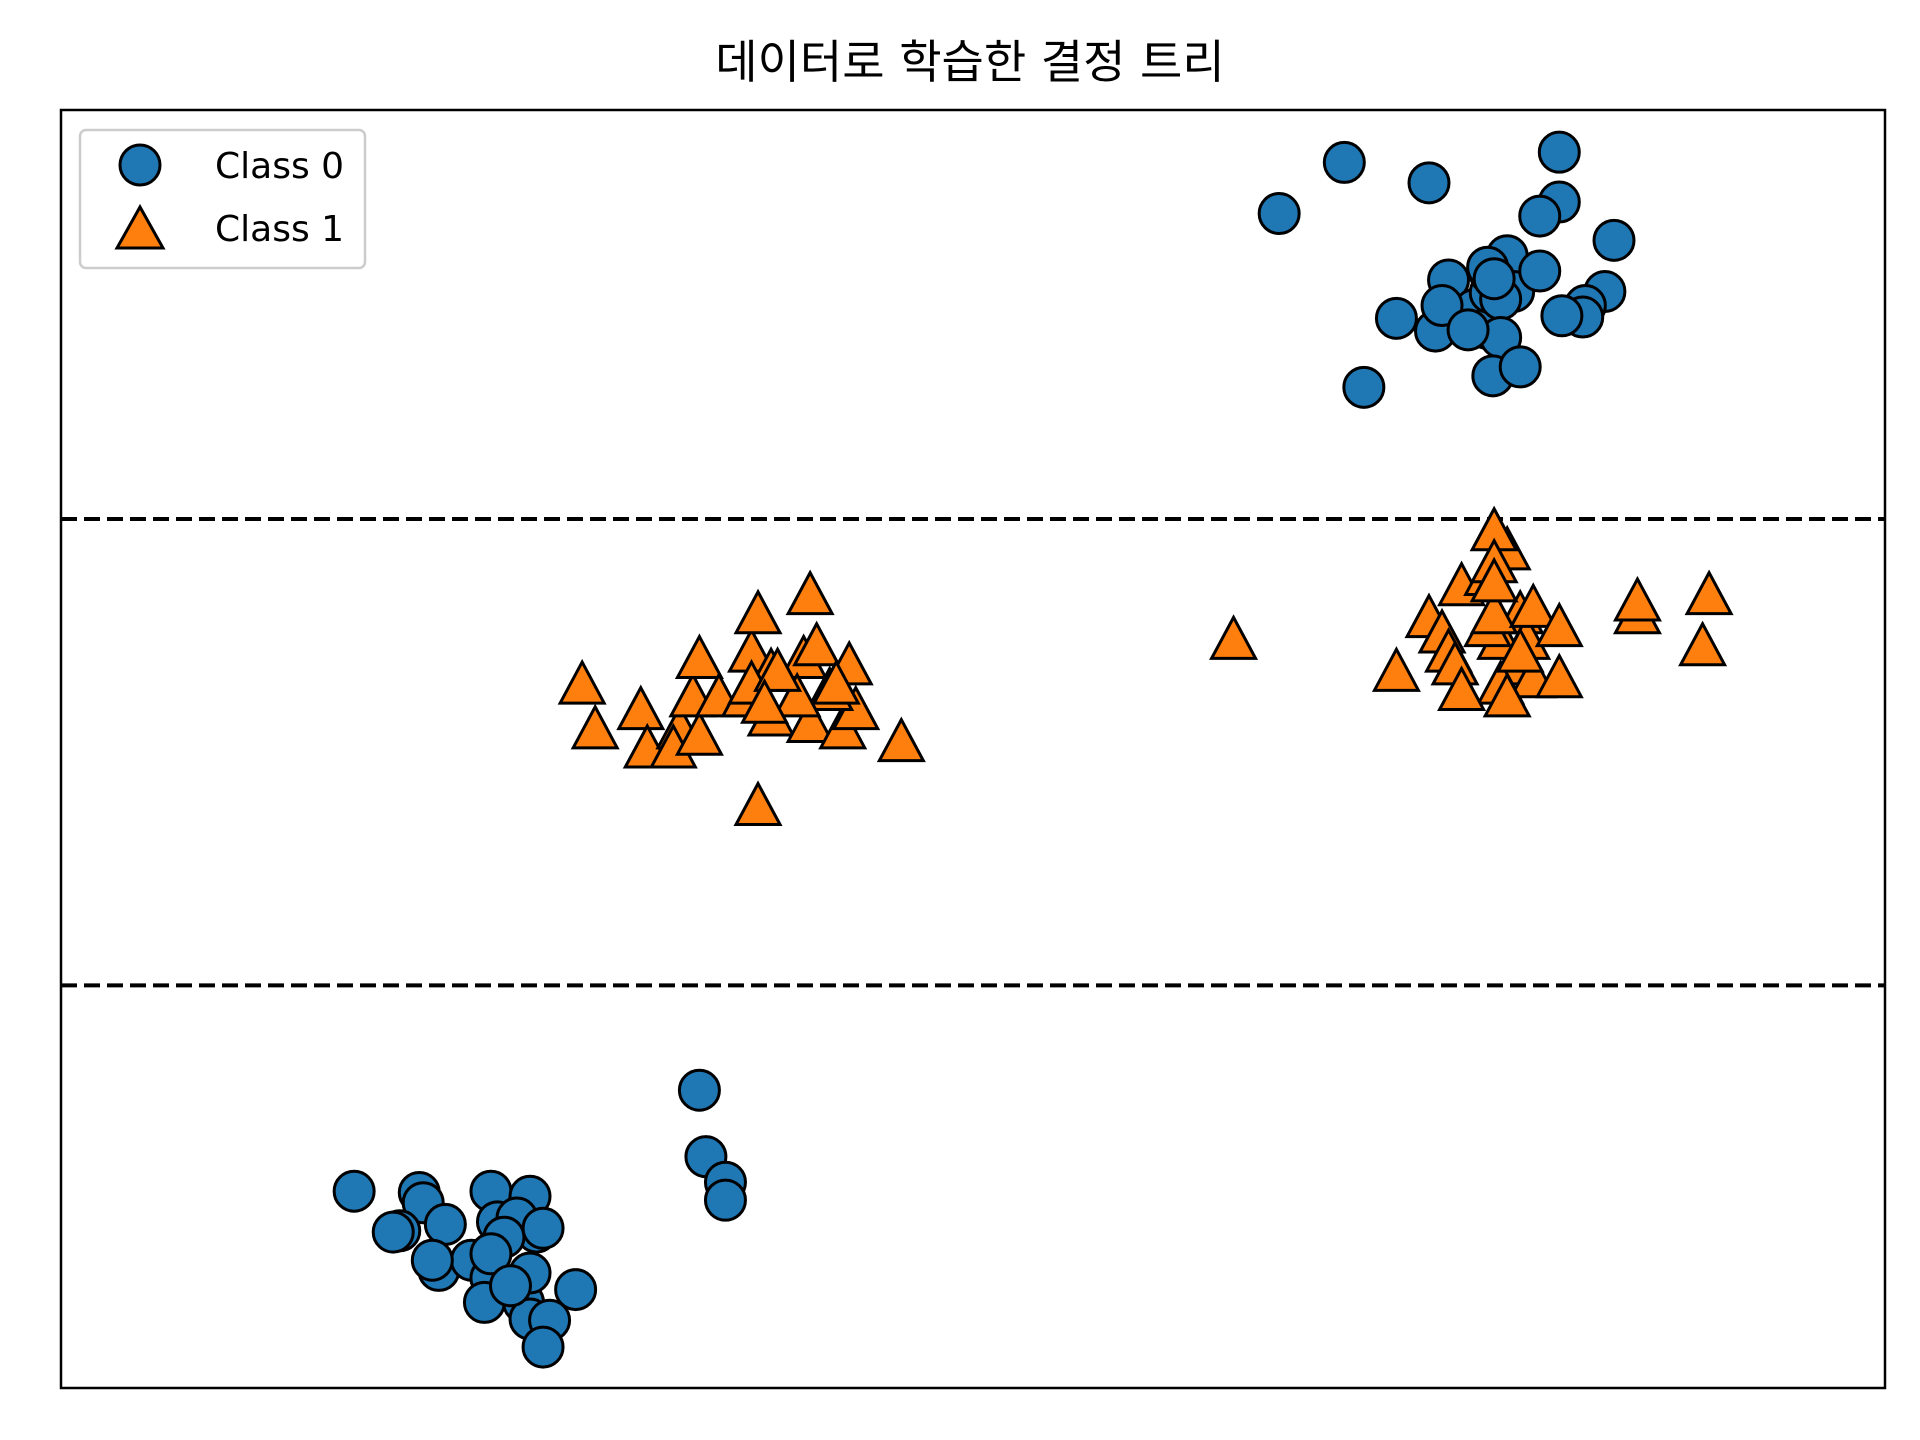  I want to click on legend-label-class-0: Class 0, so click(279, 166).